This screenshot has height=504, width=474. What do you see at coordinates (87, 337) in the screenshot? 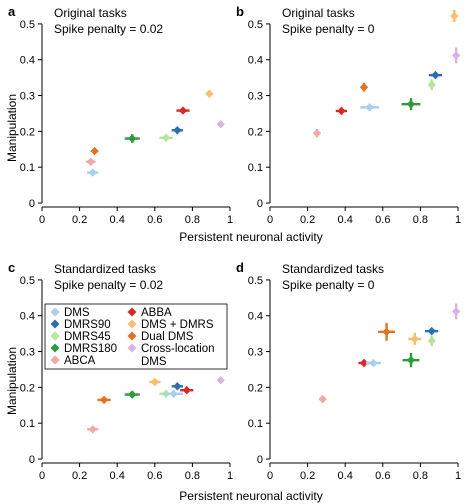
I see `legend-label: DMRS45` at bounding box center [87, 337].